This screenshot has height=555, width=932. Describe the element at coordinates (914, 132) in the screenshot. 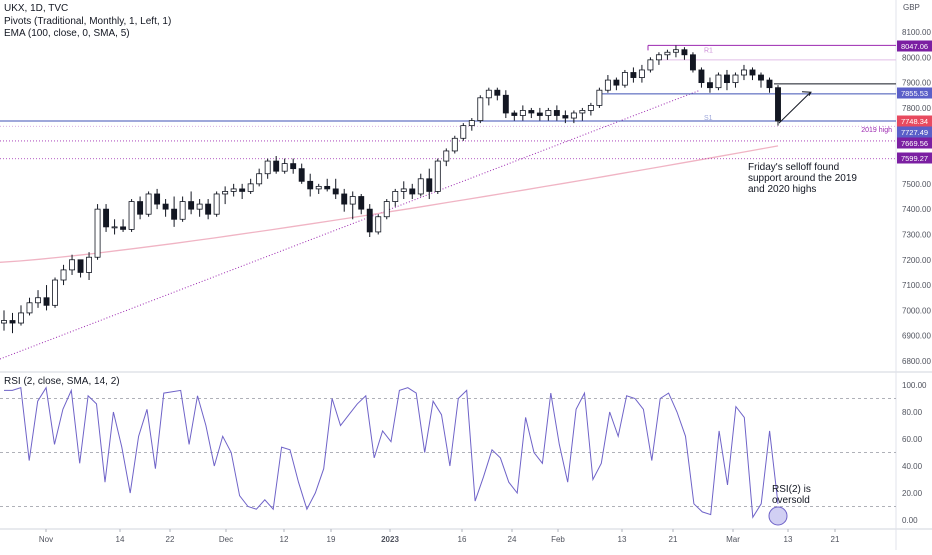

I see `price-badge: 7727.49` at that location.